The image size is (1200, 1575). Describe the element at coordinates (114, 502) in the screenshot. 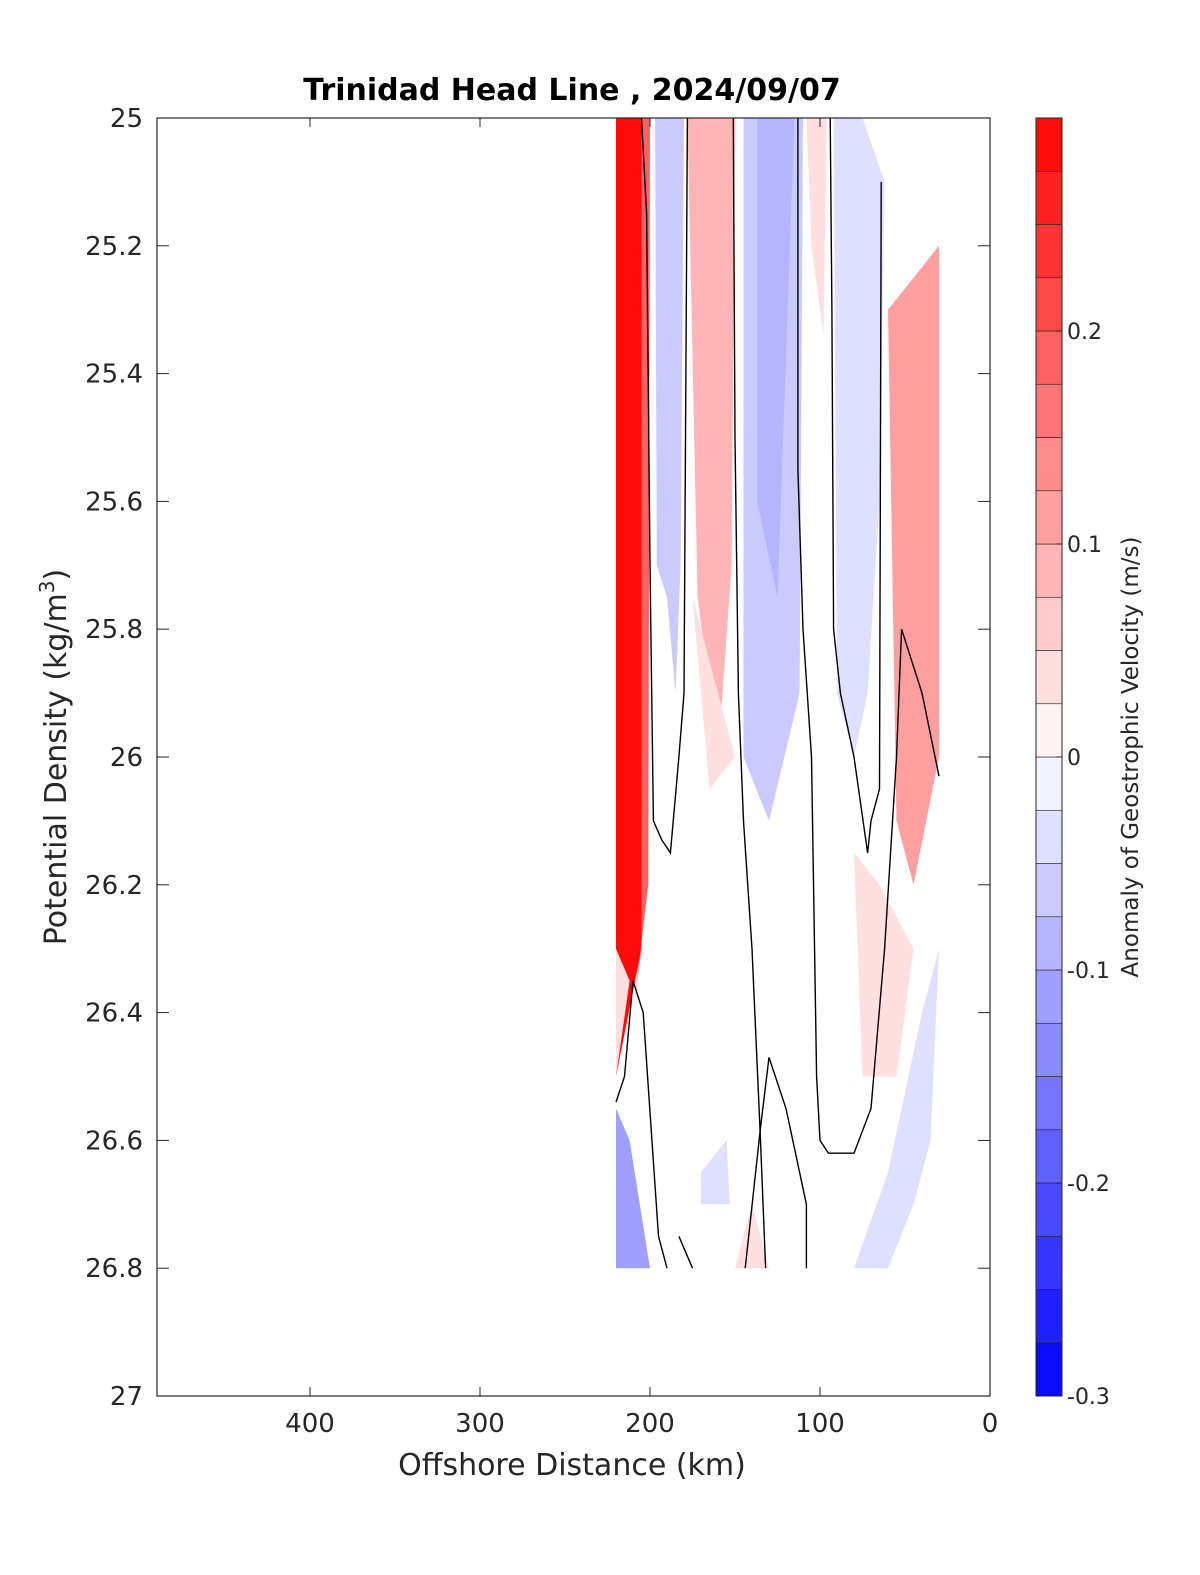

I see `y-tick-label: 25.6` at that location.